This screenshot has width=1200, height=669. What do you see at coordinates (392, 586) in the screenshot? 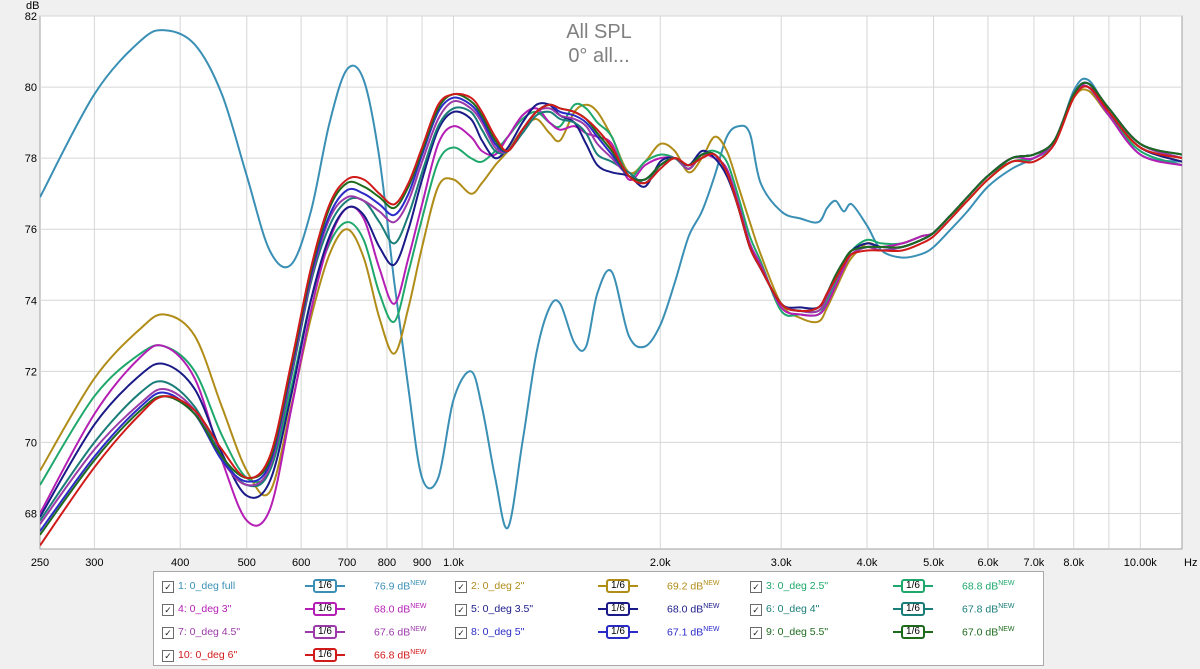
I see `legend-level-value: 76.9 dB` at bounding box center [392, 586].